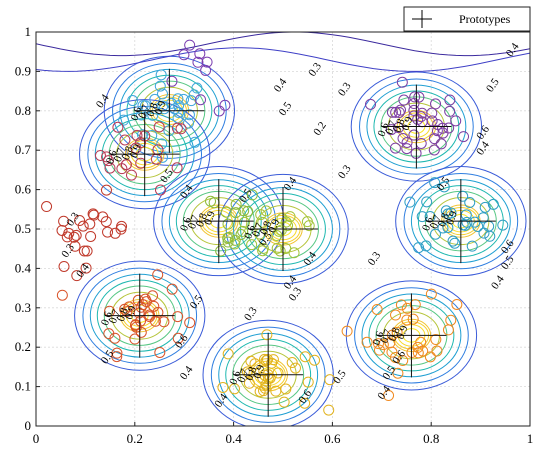 Image resolution: width=550 pixels, height=469 pixels. I want to click on y-tick-label: 0.1, so click(23, 386).